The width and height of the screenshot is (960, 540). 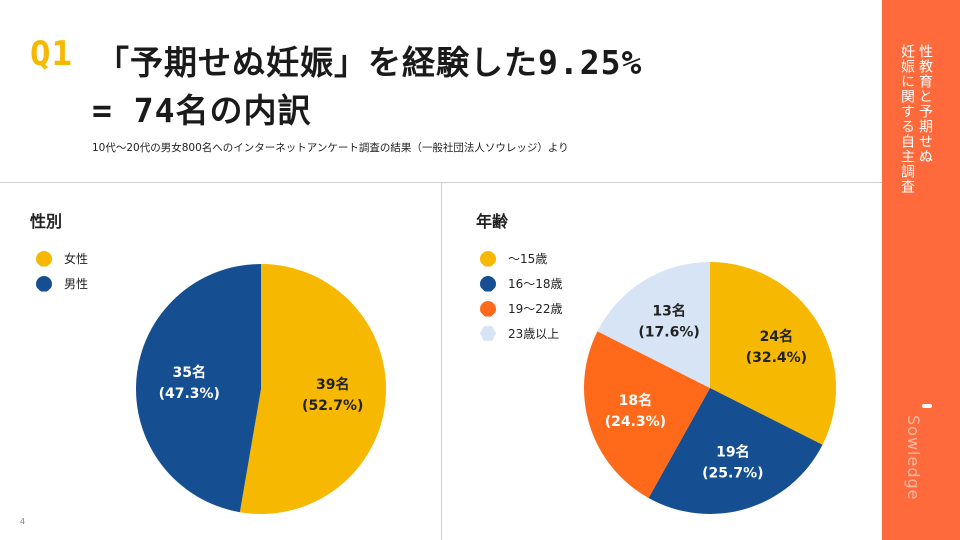 What do you see at coordinates (776, 336) in the screenshot?
I see `age-pie-data-label-0-0: 24名` at bounding box center [776, 336].